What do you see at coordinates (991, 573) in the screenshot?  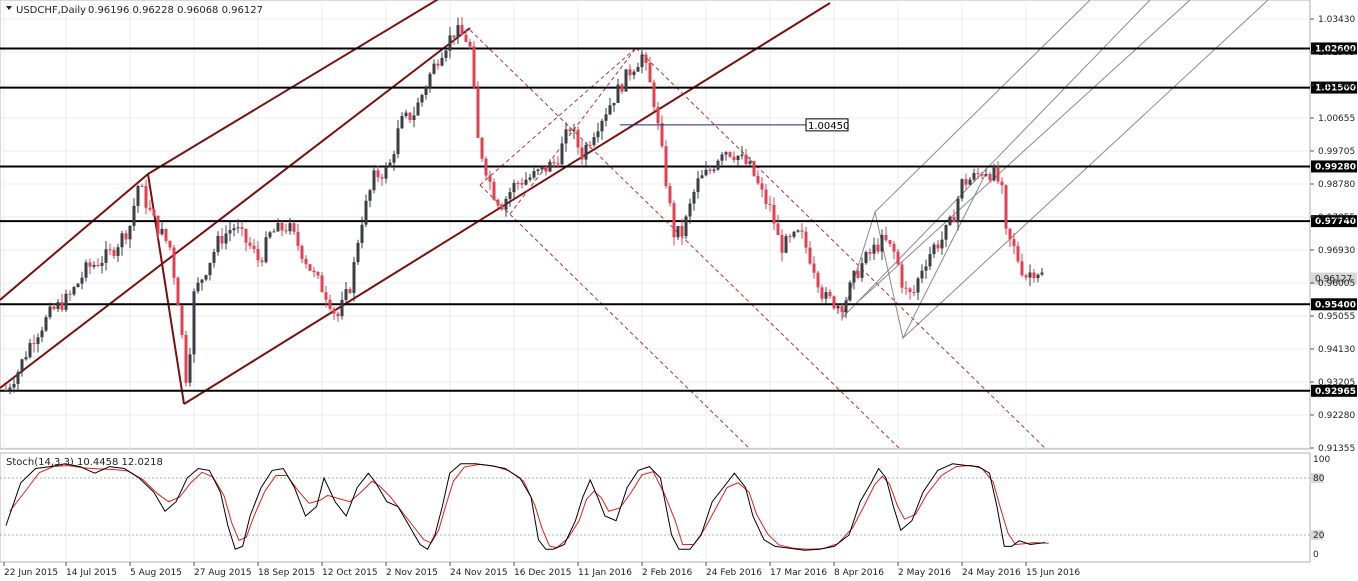 I see `date-tick-label: 24 May 2016` at bounding box center [991, 573].